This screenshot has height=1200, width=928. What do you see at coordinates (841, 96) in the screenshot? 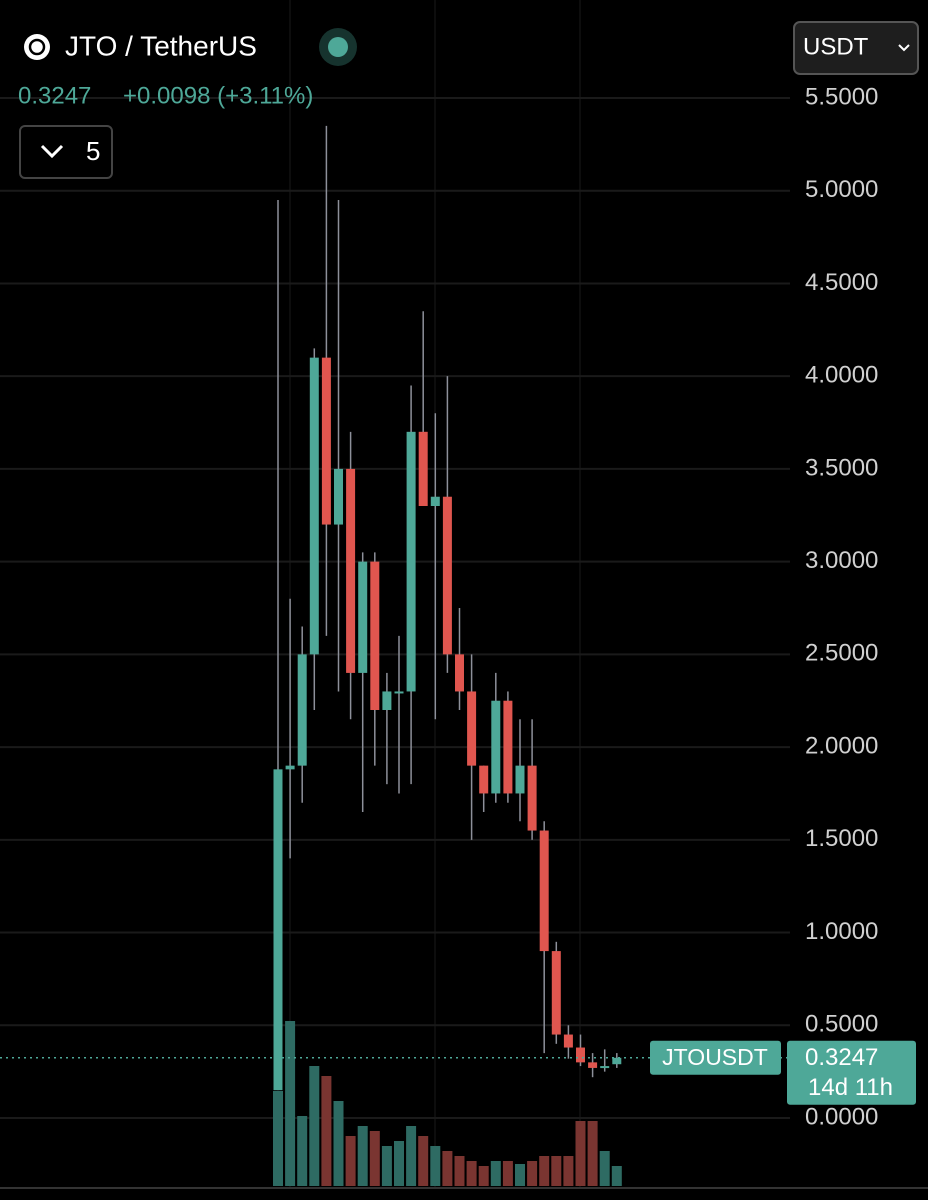
I see `y-tick-label: 5.5000` at bounding box center [841, 96].